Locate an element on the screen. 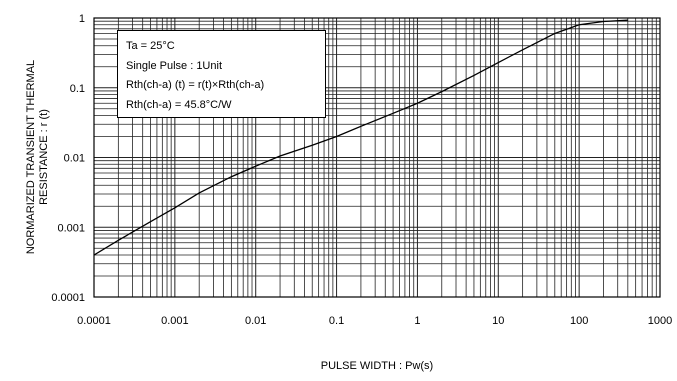 The width and height of the screenshot is (677, 381). y-axis-label-line1: NORMARIZED TRANSIENT THERMAL is located at coordinates (31, 157).